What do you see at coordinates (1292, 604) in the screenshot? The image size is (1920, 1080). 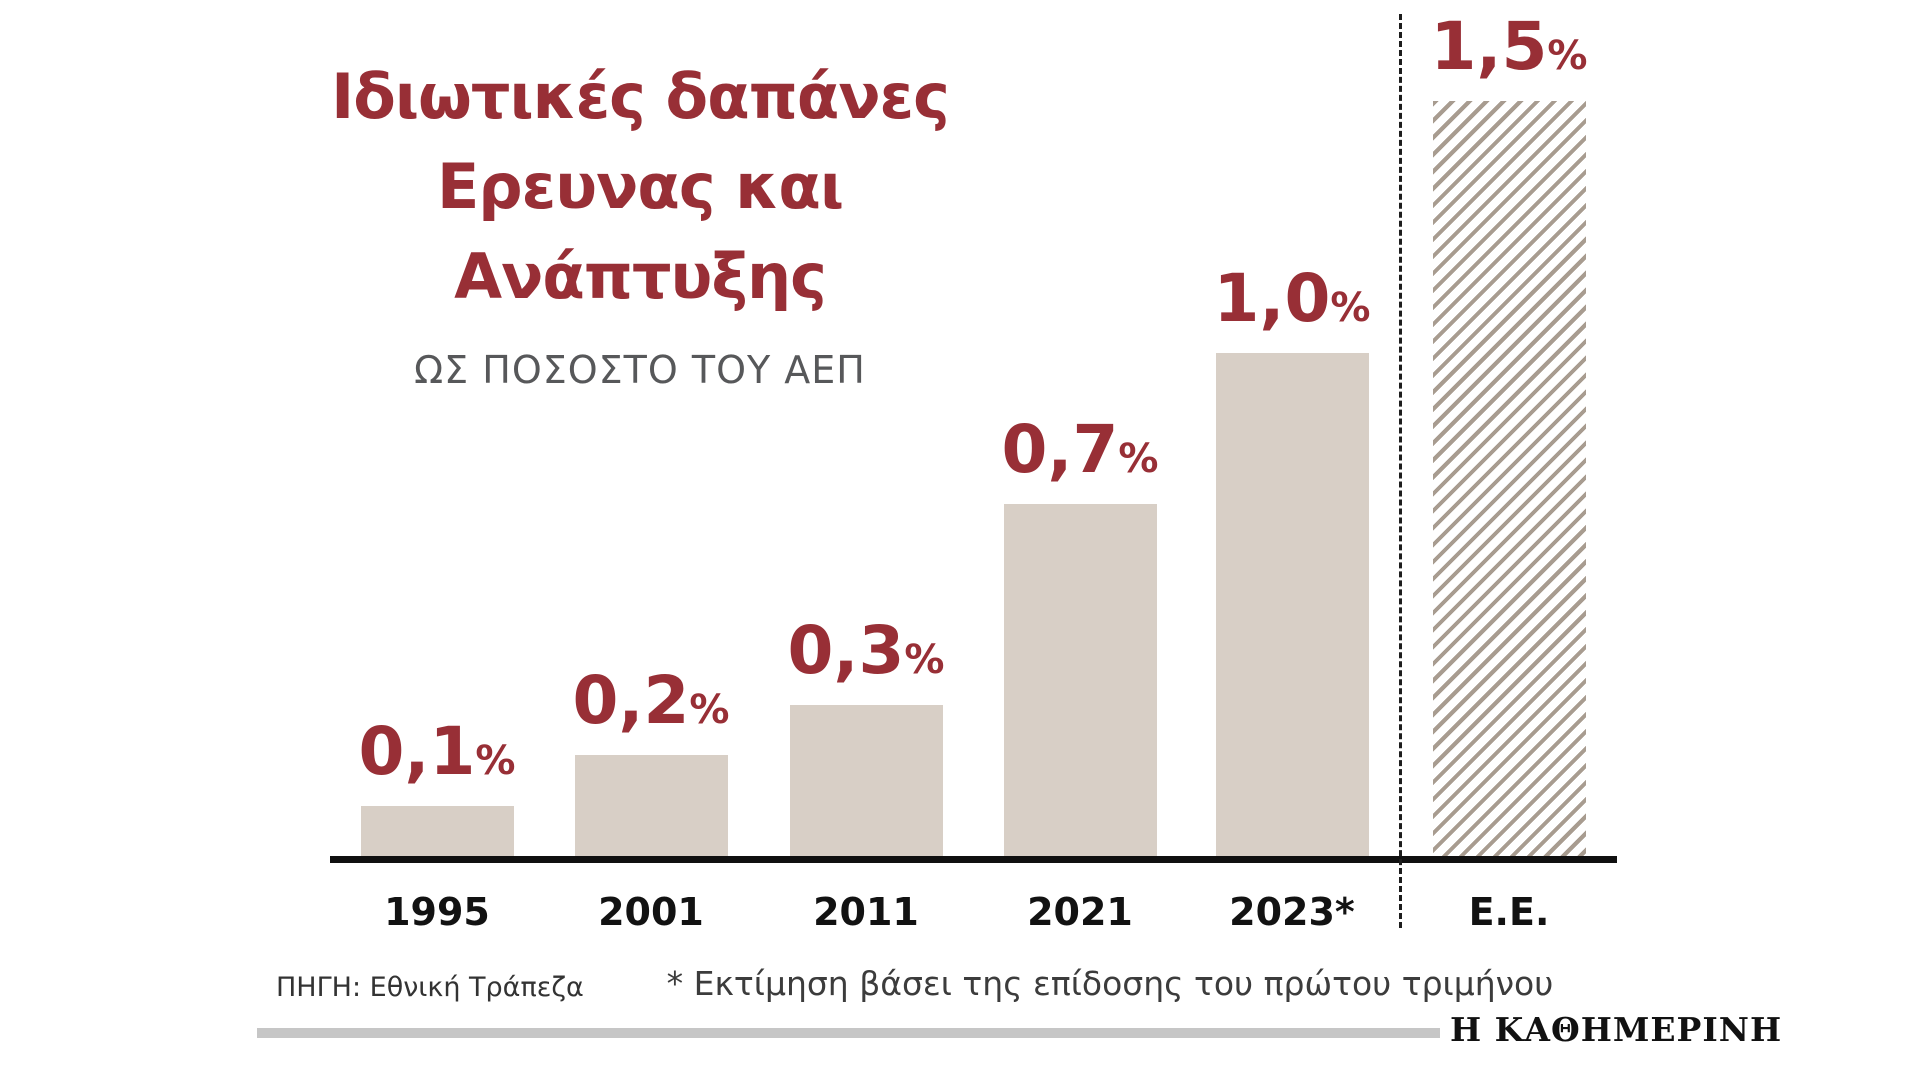 I see `bar-2023*` at bounding box center [1292, 604].